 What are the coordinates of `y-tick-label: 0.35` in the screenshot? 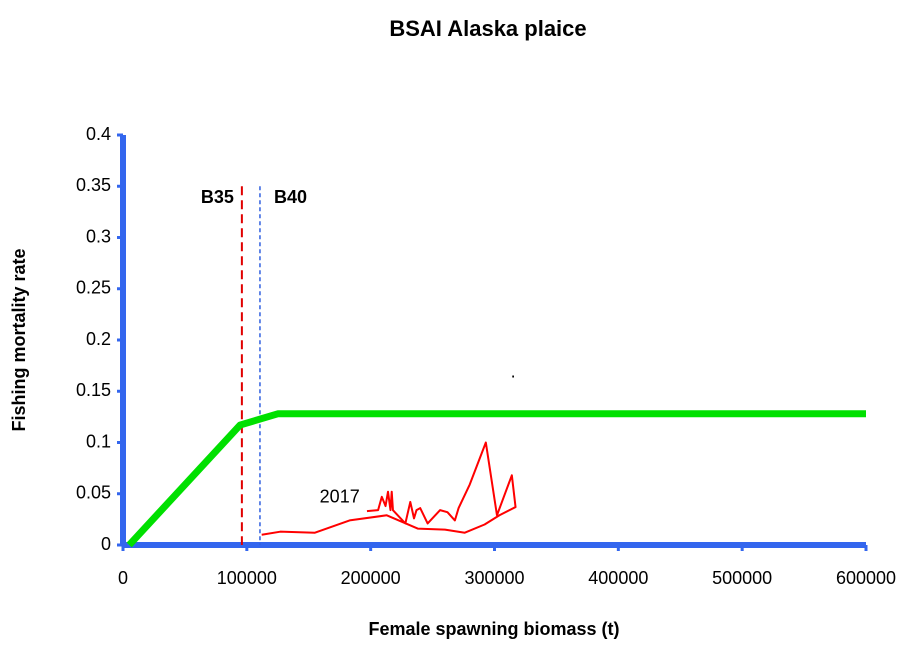 It's located at (93, 185).